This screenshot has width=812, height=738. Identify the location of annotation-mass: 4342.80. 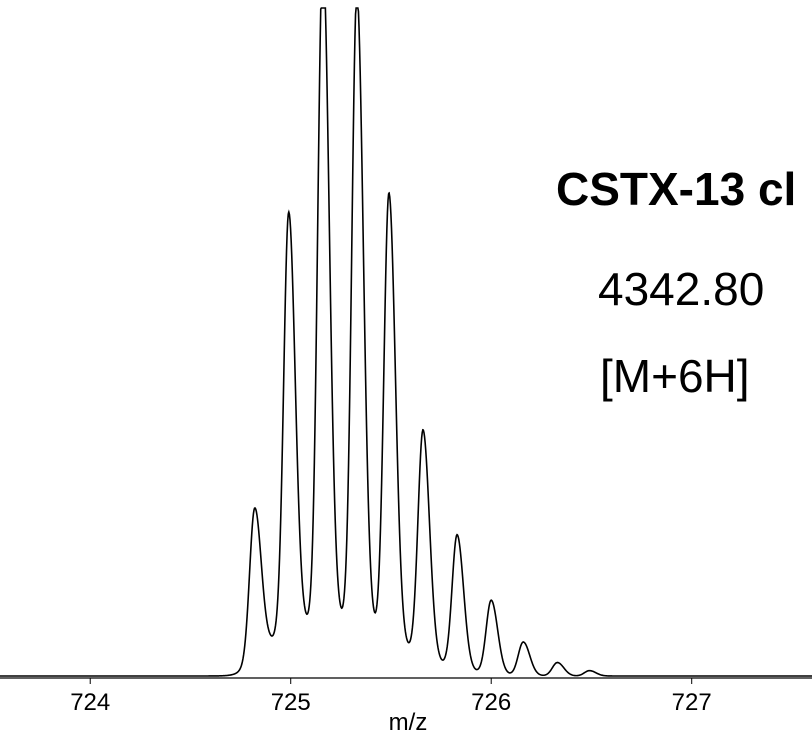
(681, 289).